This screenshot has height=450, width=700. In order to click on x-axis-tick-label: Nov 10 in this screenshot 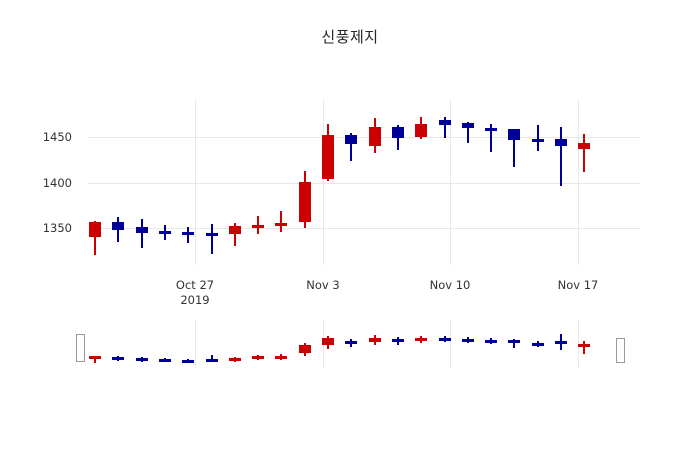, I will do `click(450, 285)`.